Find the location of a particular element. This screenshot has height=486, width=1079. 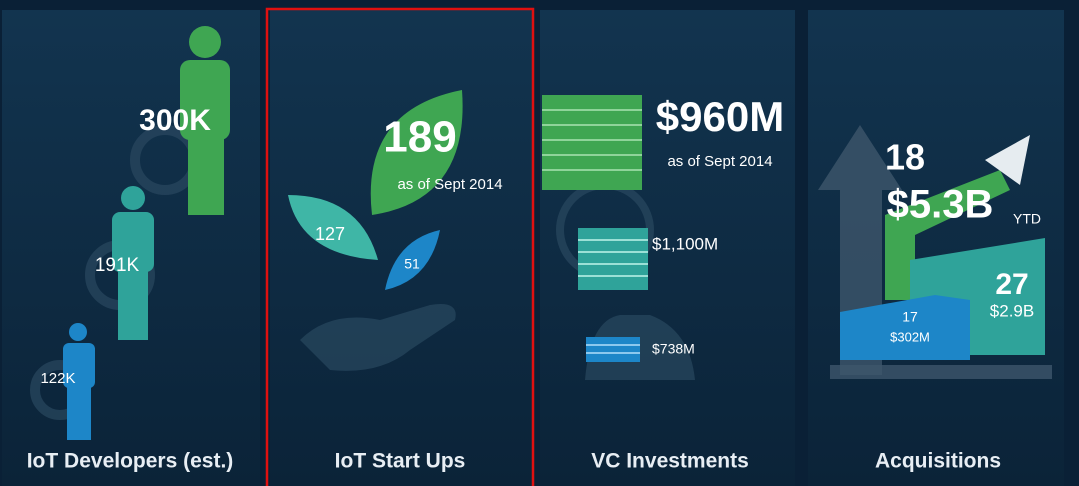

leaf-right is located at coordinates (412, 260).